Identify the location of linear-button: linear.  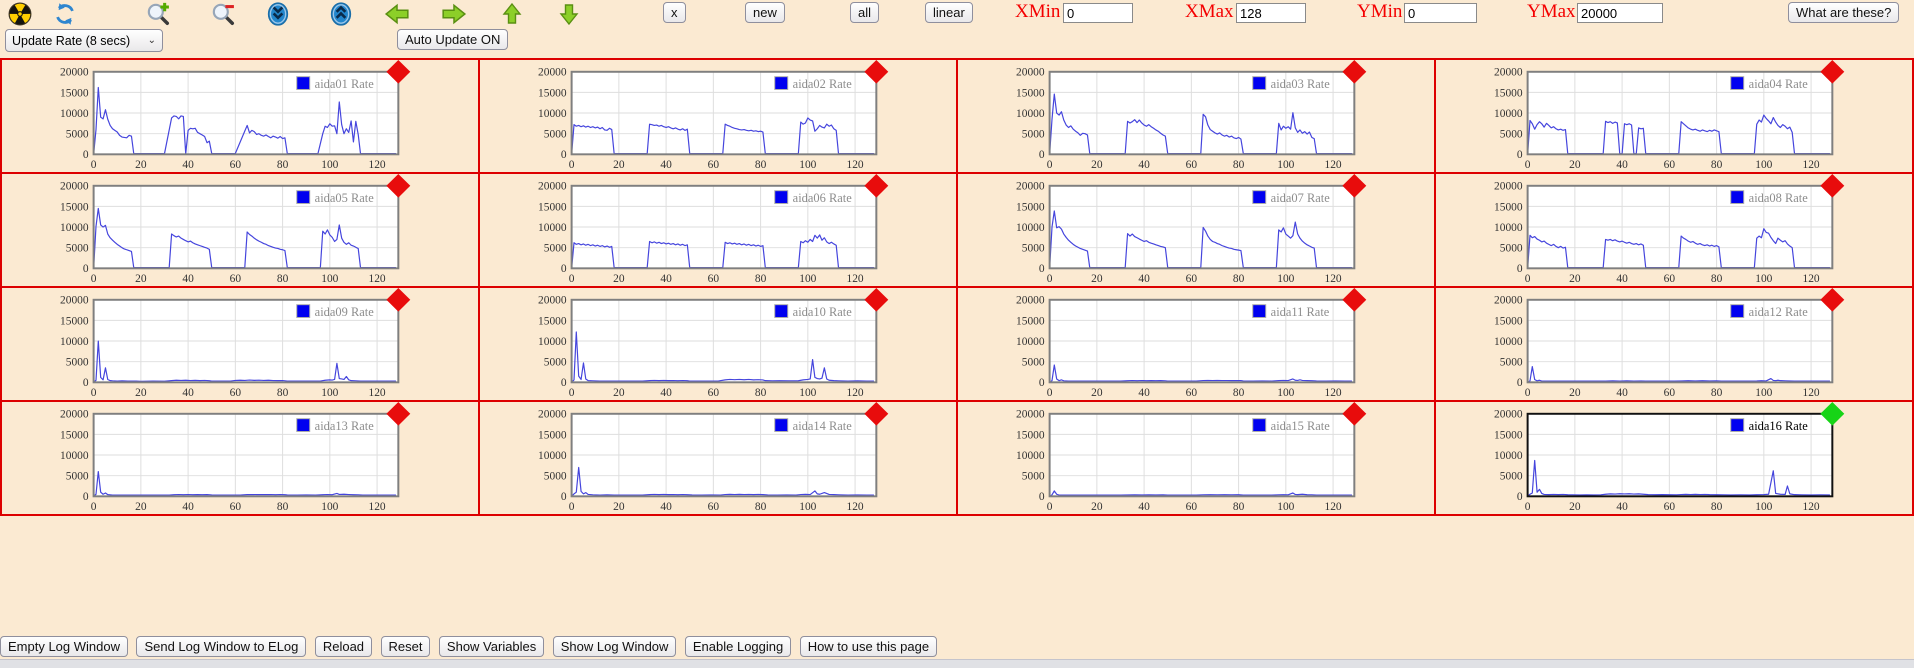
(949, 12).